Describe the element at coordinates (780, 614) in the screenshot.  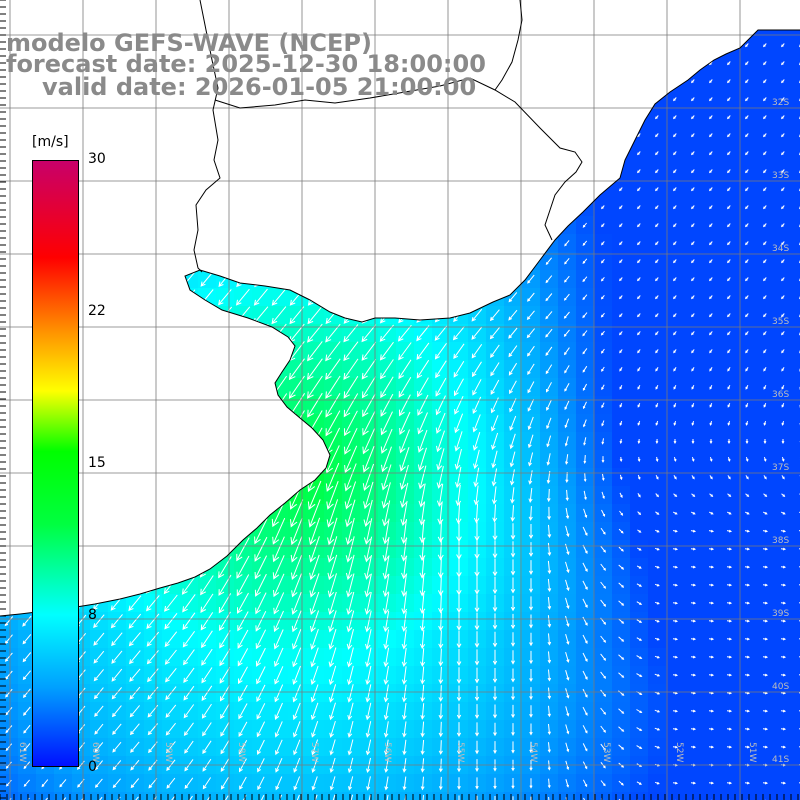
I see `latitude-label: 39S` at that location.